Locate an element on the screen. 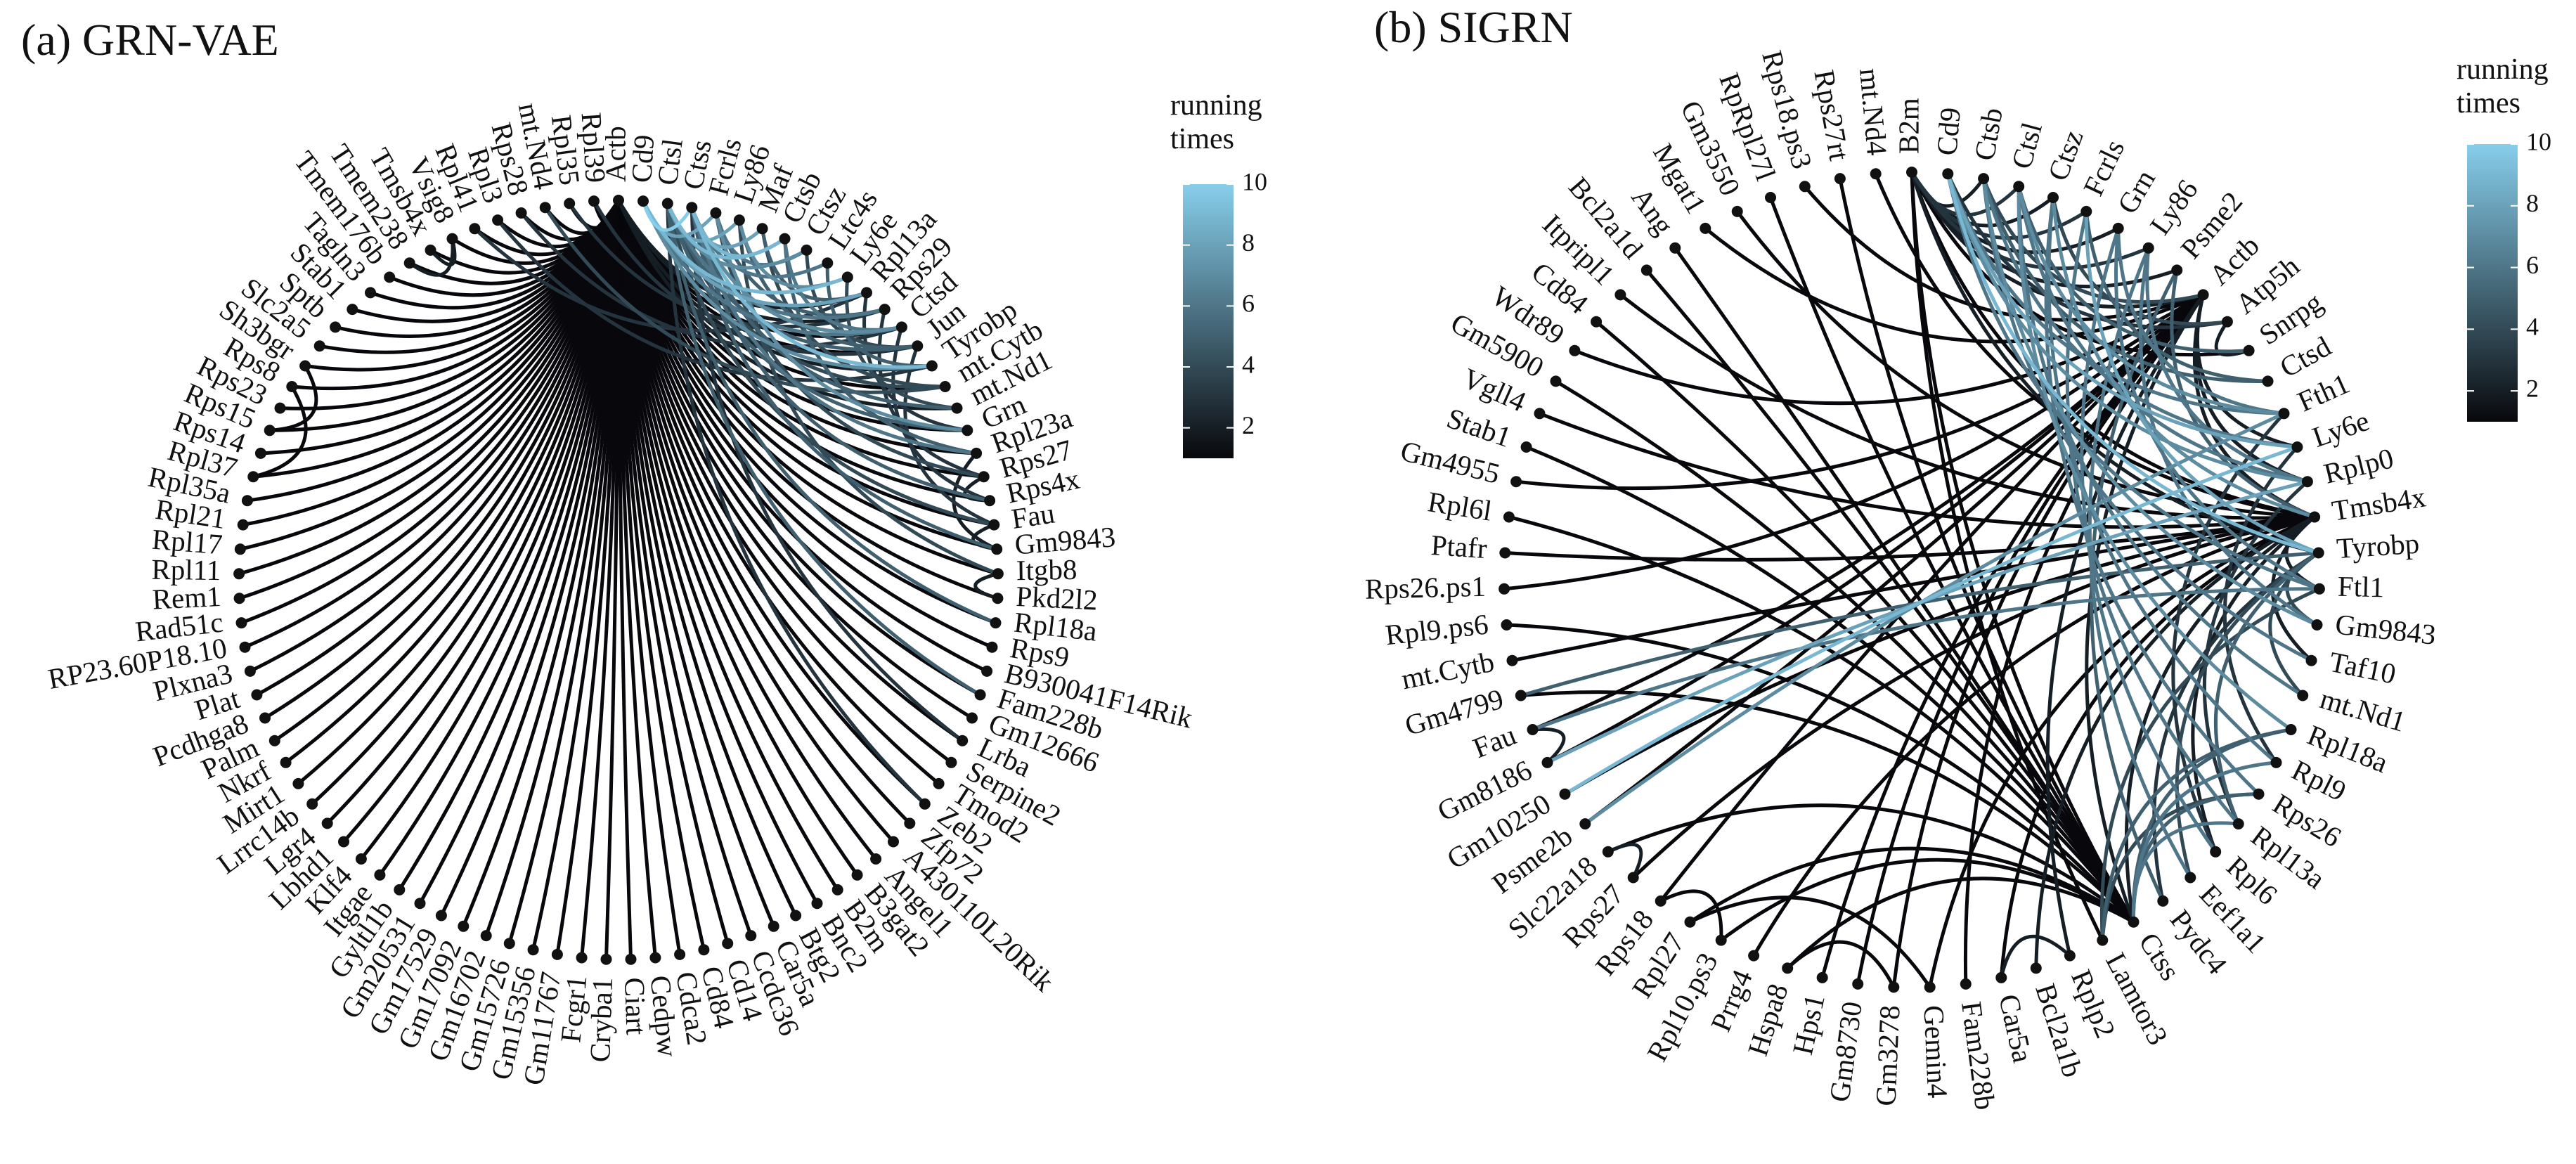 This screenshot has height=1164, width=2576. gene-label: Ciart is located at coordinates (636, 1007).